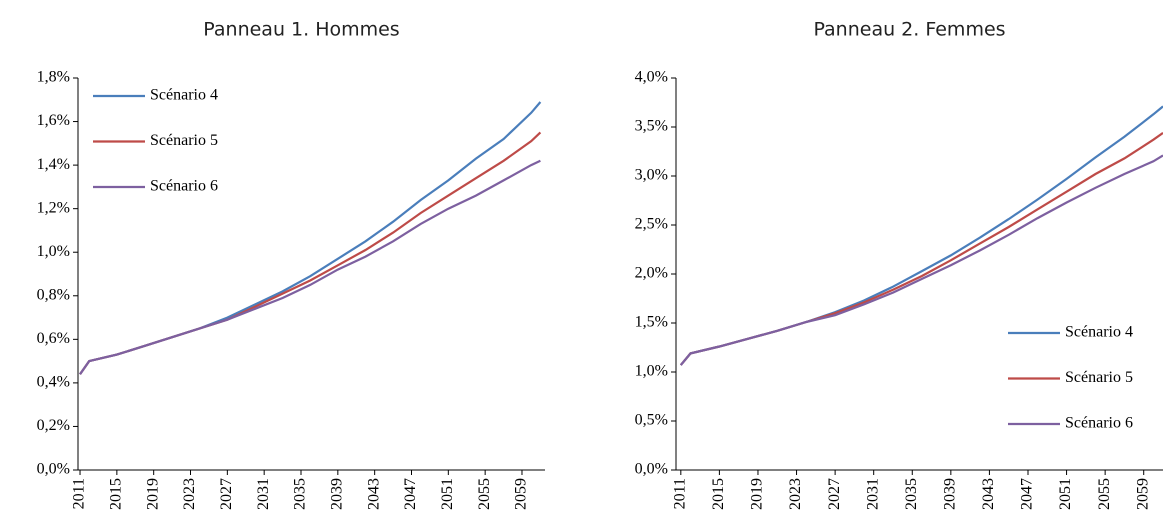 The height and width of the screenshot is (532, 1163). I want to click on chart-title: Panneau 1. Hommes, so click(301, 30).